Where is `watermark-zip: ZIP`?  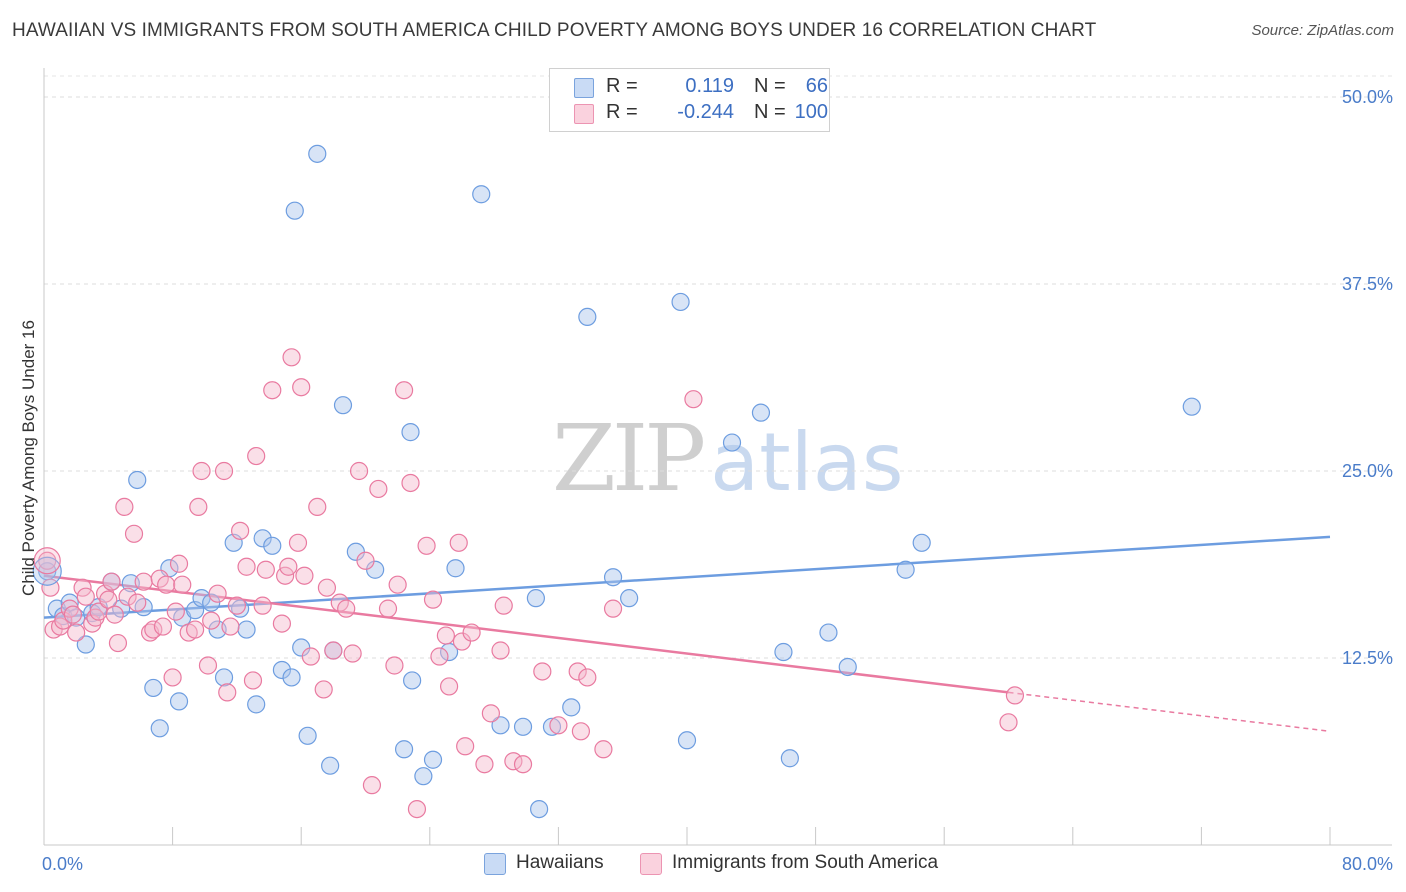 watermark-zip: ZIP is located at coordinates (629, 458).